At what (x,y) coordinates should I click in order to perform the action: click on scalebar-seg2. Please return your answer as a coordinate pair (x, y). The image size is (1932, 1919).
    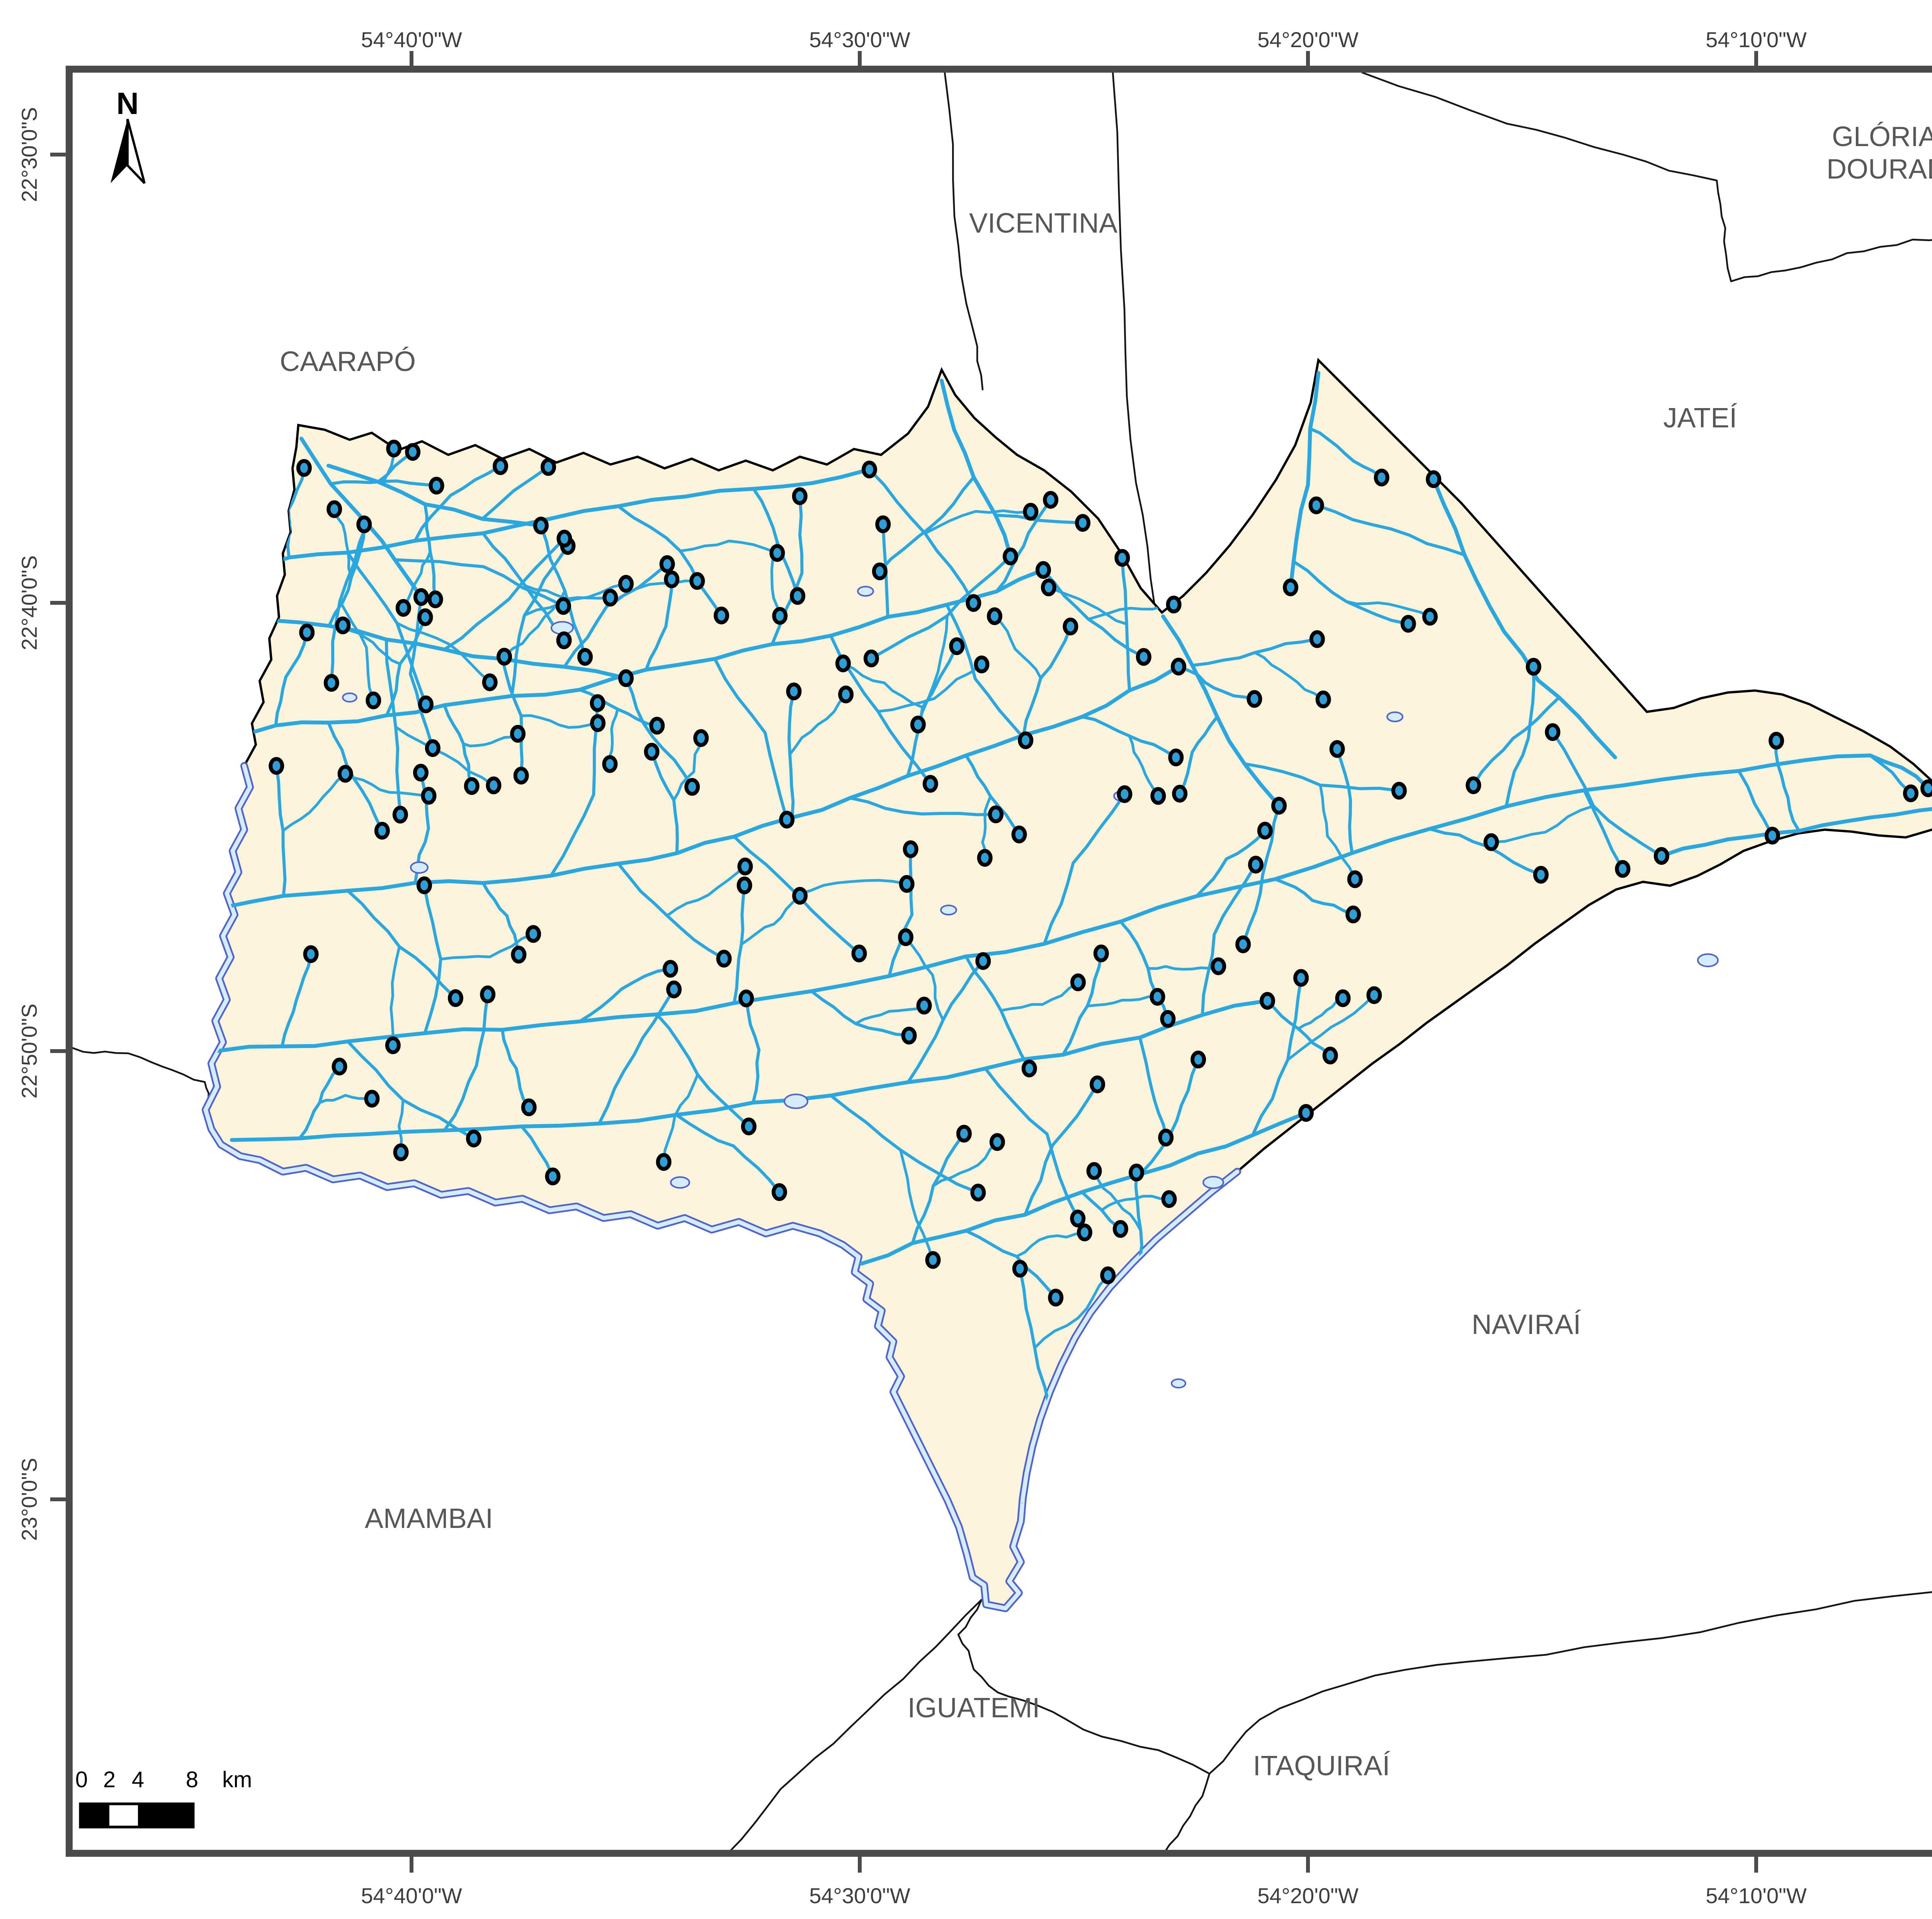
    Looking at the image, I should click on (166, 1815).